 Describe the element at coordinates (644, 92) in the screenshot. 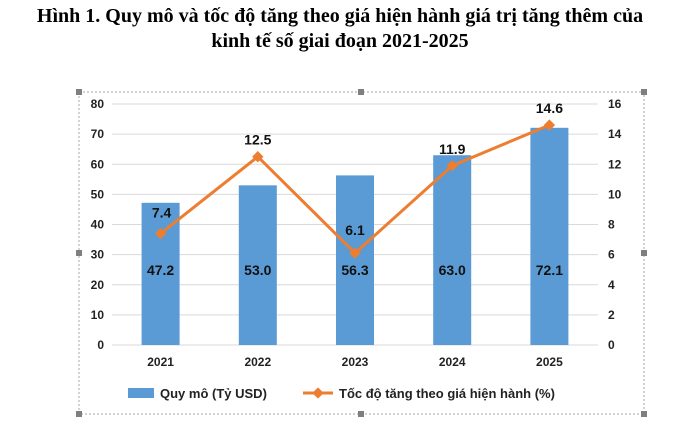

I see `frame-handle-top-right` at that location.